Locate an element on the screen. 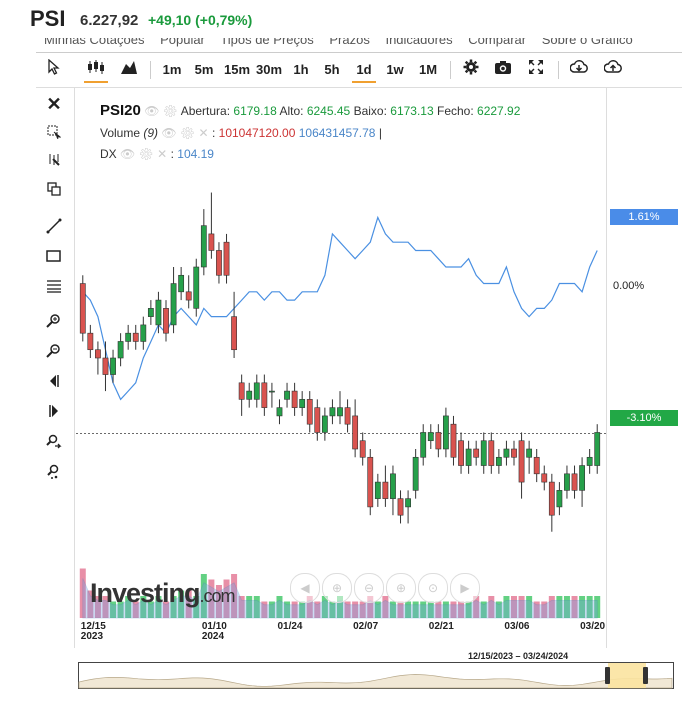 The width and height of the screenshot is (695, 707). gear-icon is located at coordinates (471, 70).